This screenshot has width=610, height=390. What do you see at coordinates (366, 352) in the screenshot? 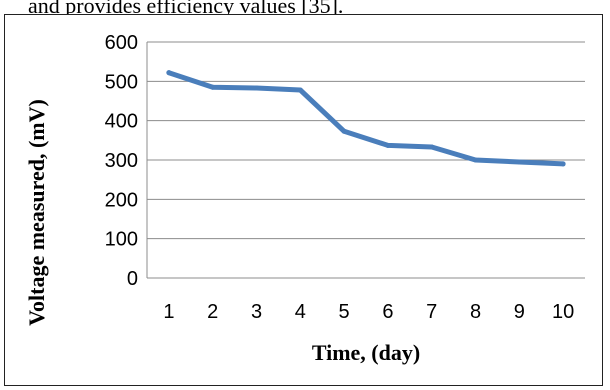
I see `x-axis-title: Time, (day)` at bounding box center [366, 352].